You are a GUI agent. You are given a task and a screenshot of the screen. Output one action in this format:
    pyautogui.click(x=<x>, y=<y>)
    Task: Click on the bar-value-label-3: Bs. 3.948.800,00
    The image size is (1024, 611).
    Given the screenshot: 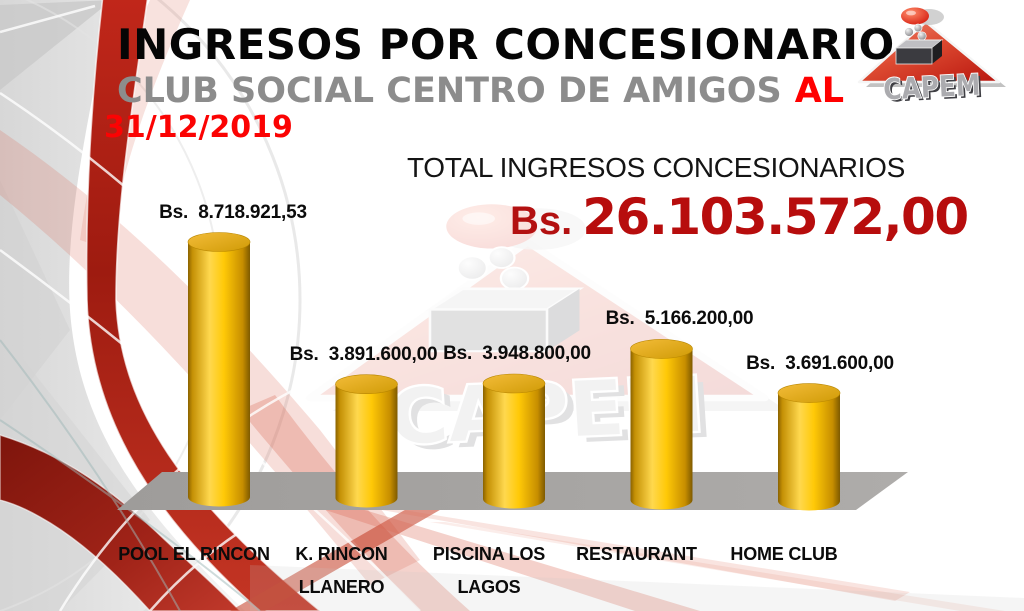 What is the action you would take?
    pyautogui.click(x=517, y=353)
    